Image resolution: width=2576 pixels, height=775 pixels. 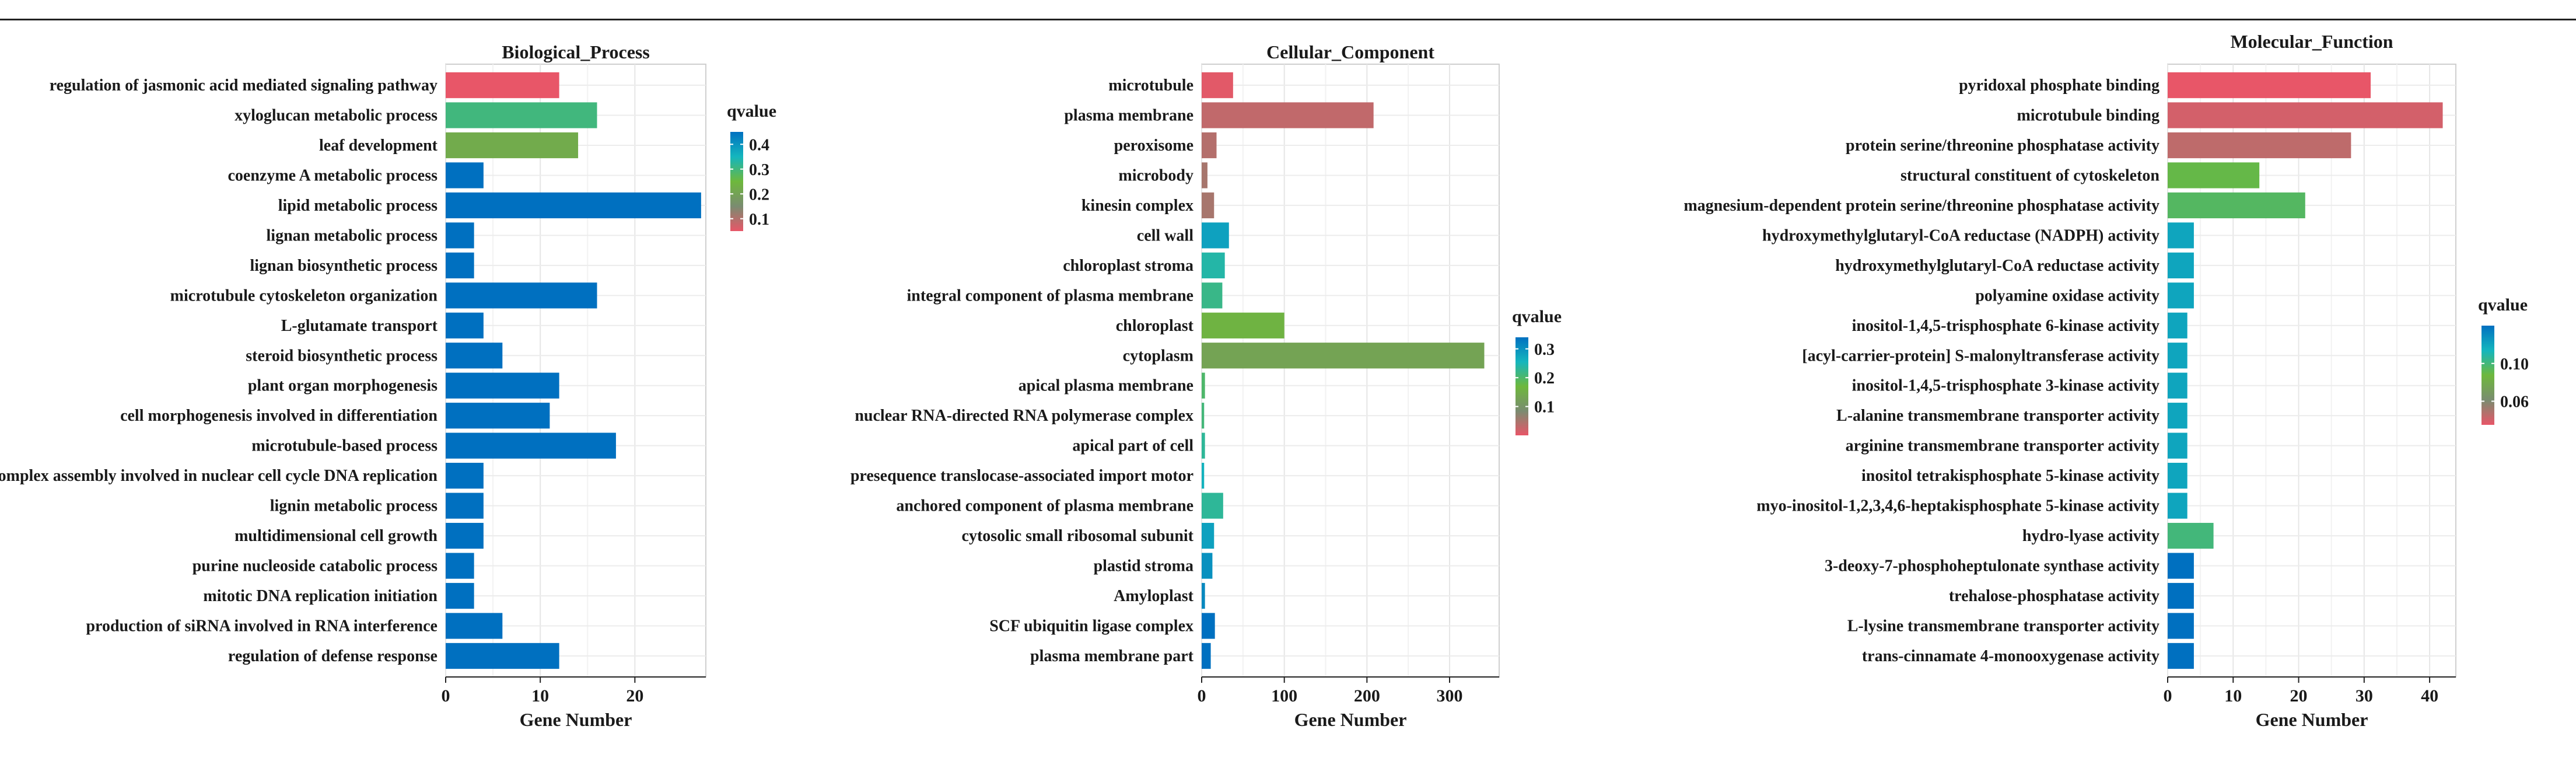 What do you see at coordinates (2191, 535) in the screenshot?
I see `bar-hydro-lyase-activity` at bounding box center [2191, 535].